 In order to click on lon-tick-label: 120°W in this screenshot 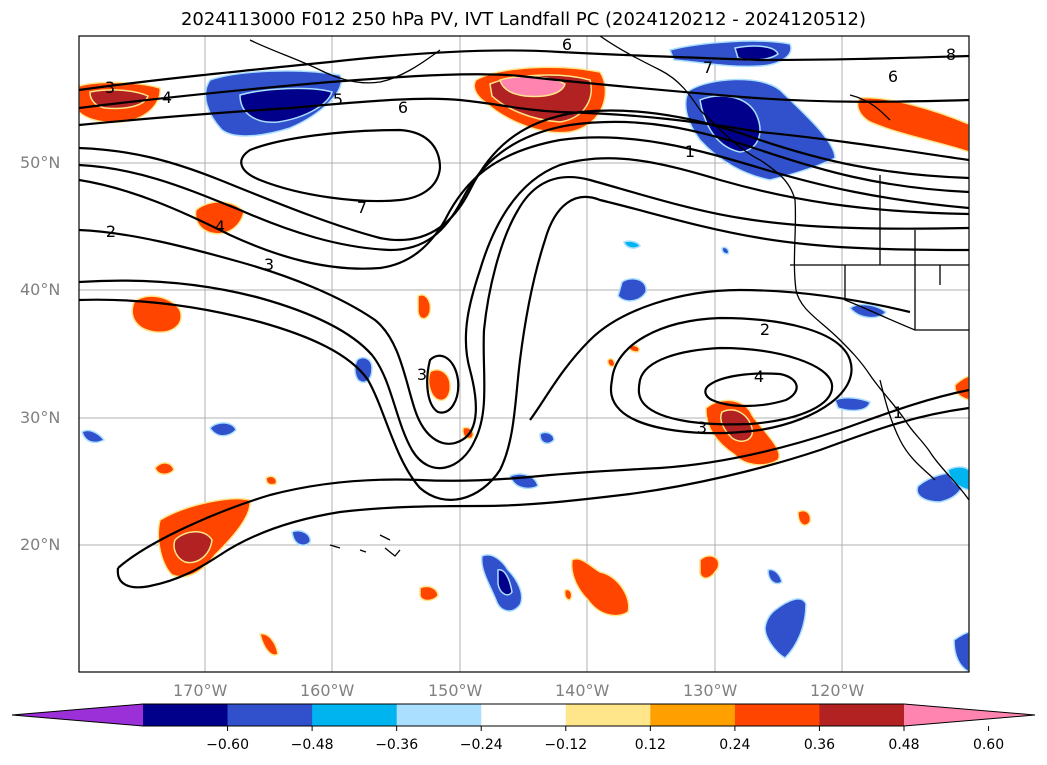, I will do `click(837, 690)`.